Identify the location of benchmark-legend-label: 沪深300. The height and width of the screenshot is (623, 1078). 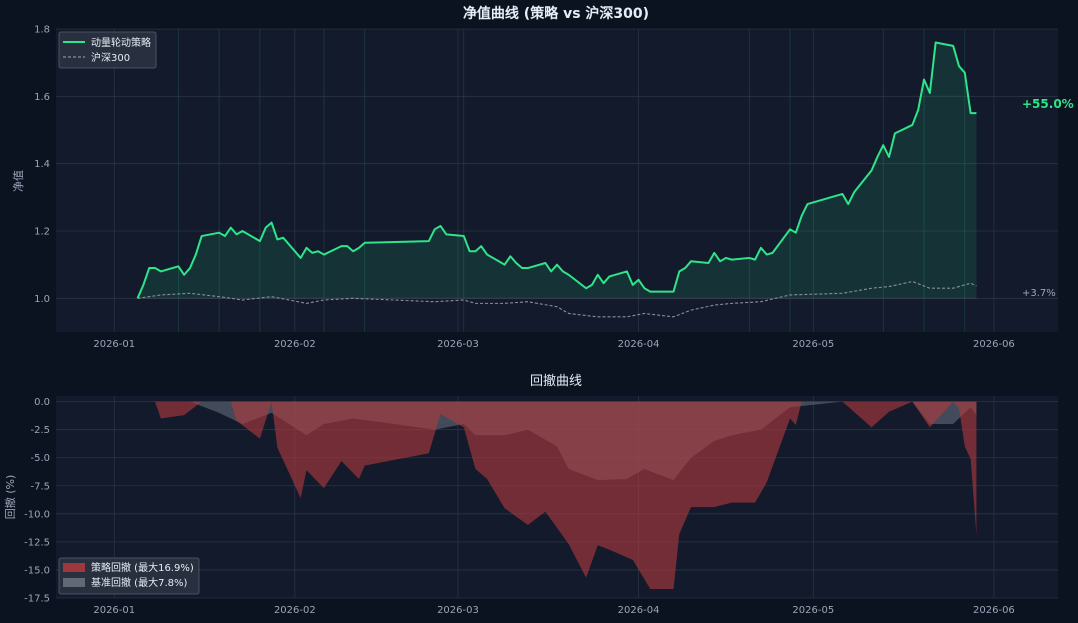
(110, 57).